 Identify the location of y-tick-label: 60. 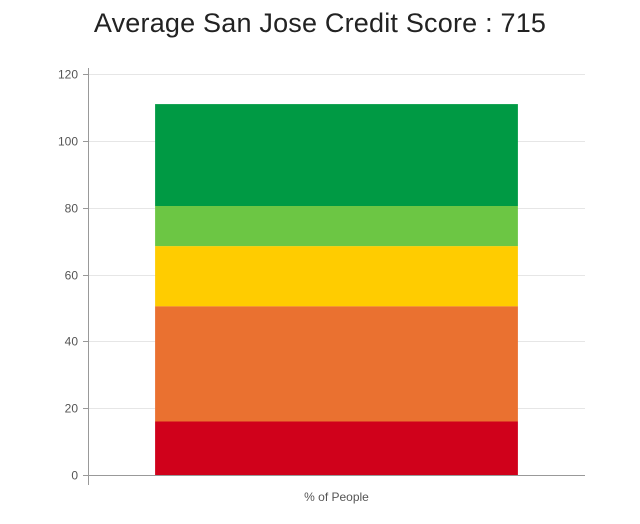
(72, 276).